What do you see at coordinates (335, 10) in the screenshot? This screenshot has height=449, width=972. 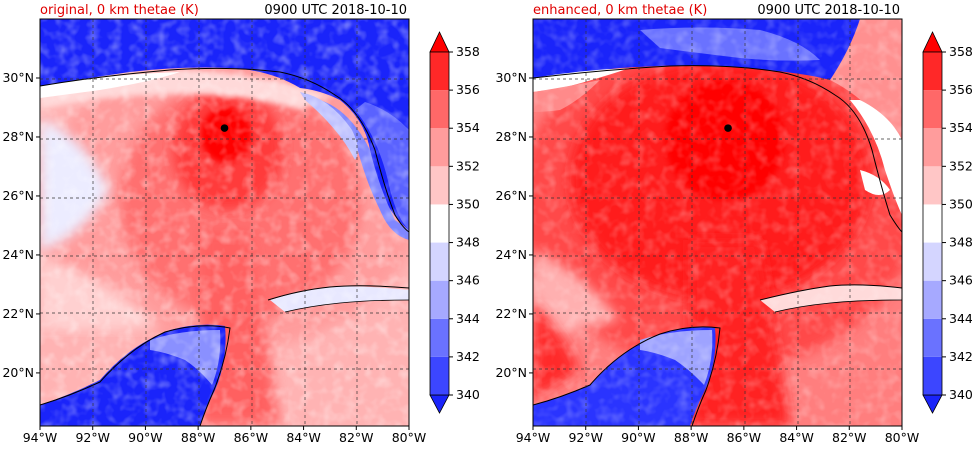 I see `left-panel-timestamp: 0900 UTC 2018-10-10` at bounding box center [335, 10].